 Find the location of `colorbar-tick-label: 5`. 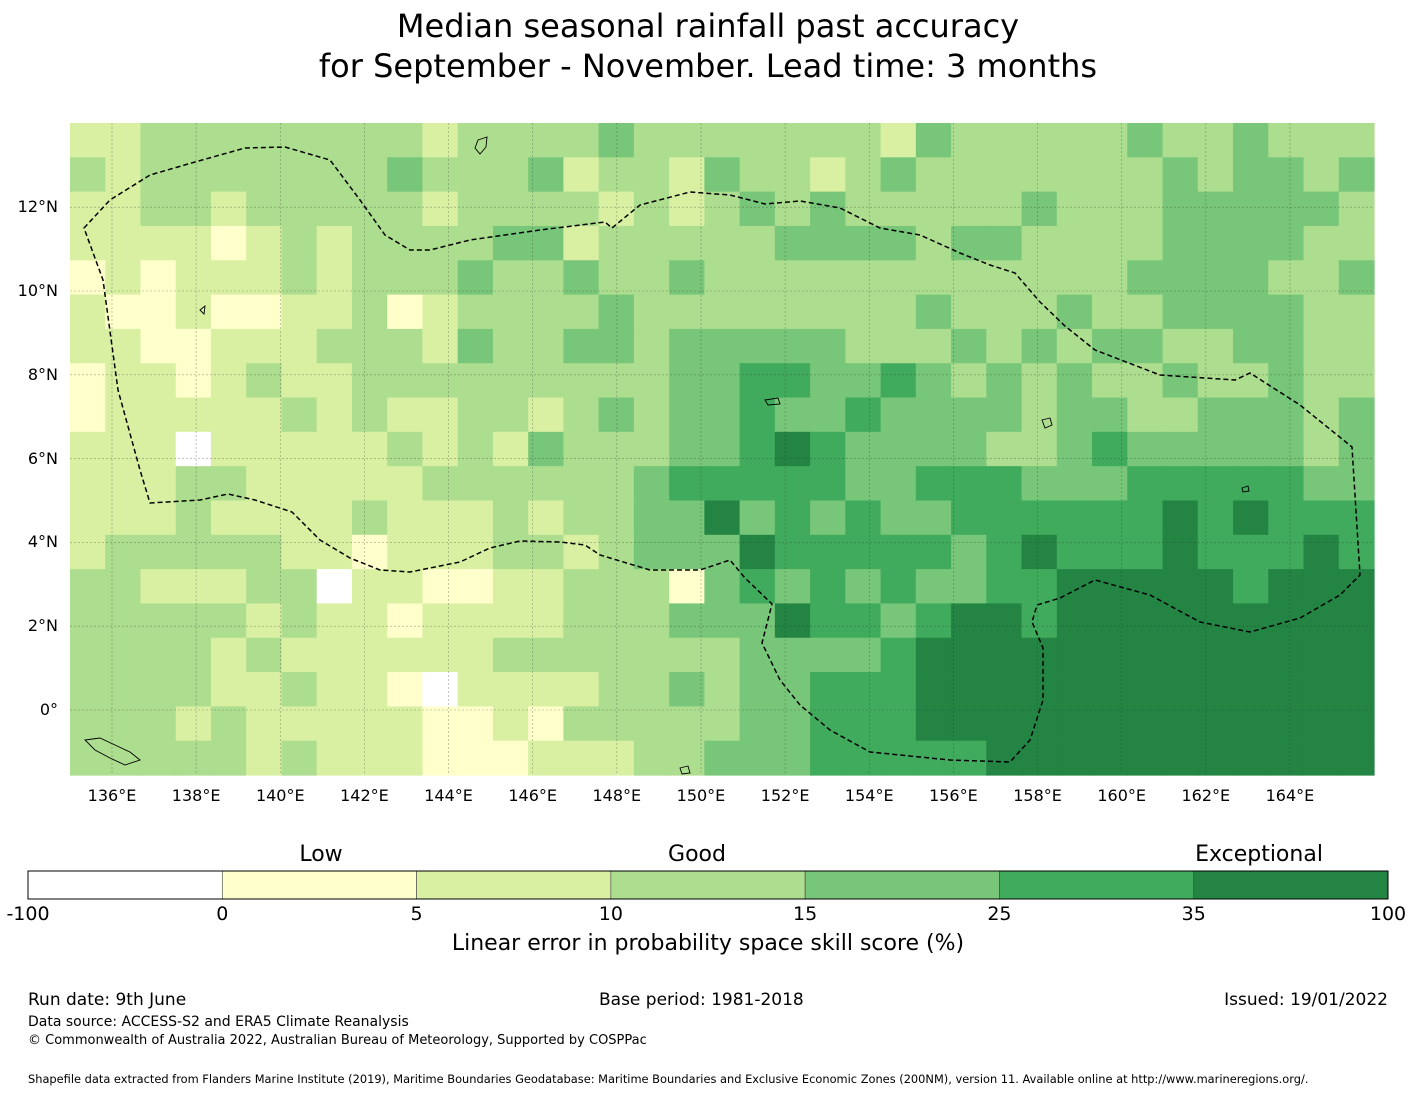

colorbar-tick-label: 5 is located at coordinates (416, 914).